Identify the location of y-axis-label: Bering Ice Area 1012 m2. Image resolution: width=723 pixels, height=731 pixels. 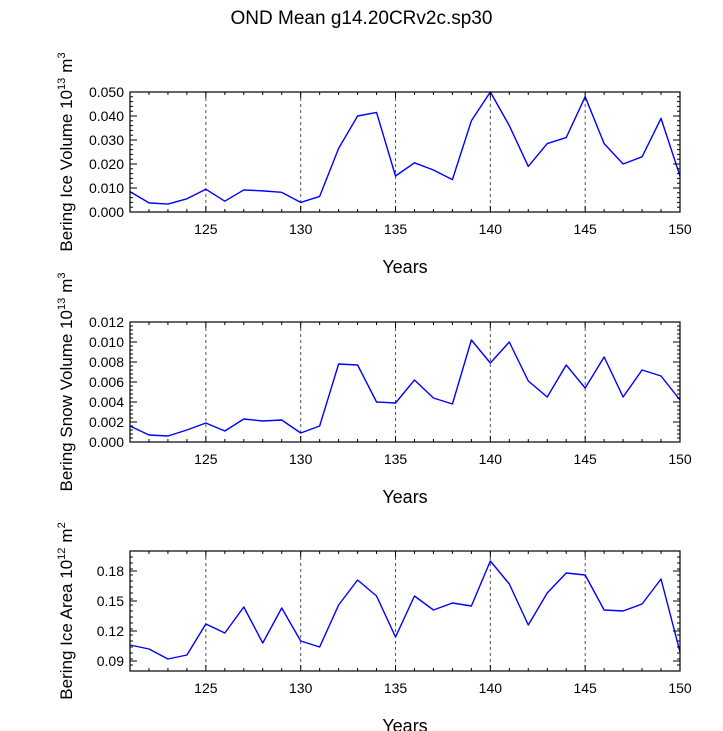
(66, 610).